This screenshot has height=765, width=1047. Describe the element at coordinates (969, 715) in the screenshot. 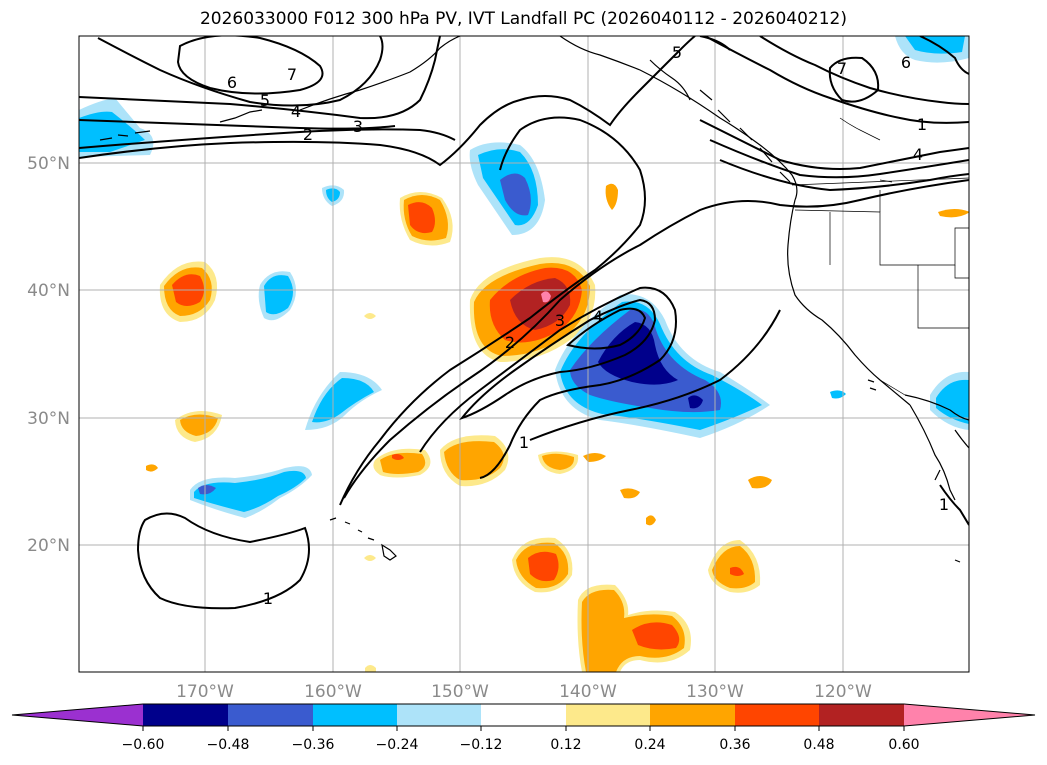

I see `colorbar-extend-right` at that location.